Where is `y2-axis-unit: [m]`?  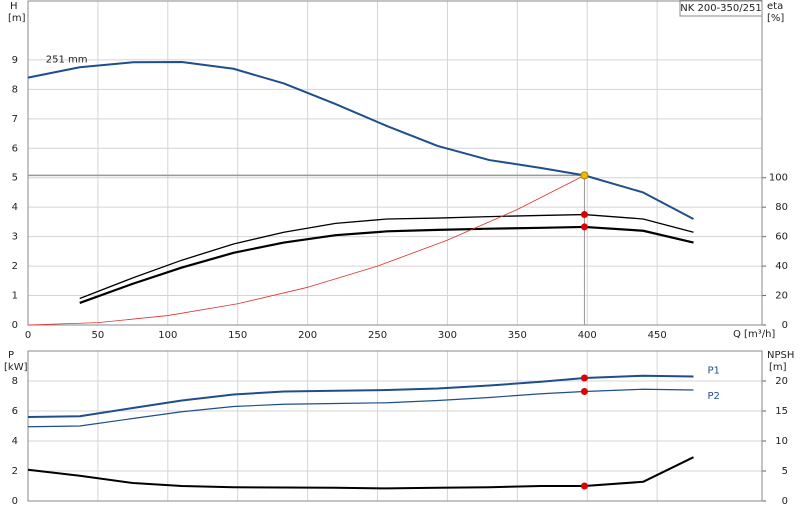
y2-axis-unit: [m] is located at coordinates (778, 367).